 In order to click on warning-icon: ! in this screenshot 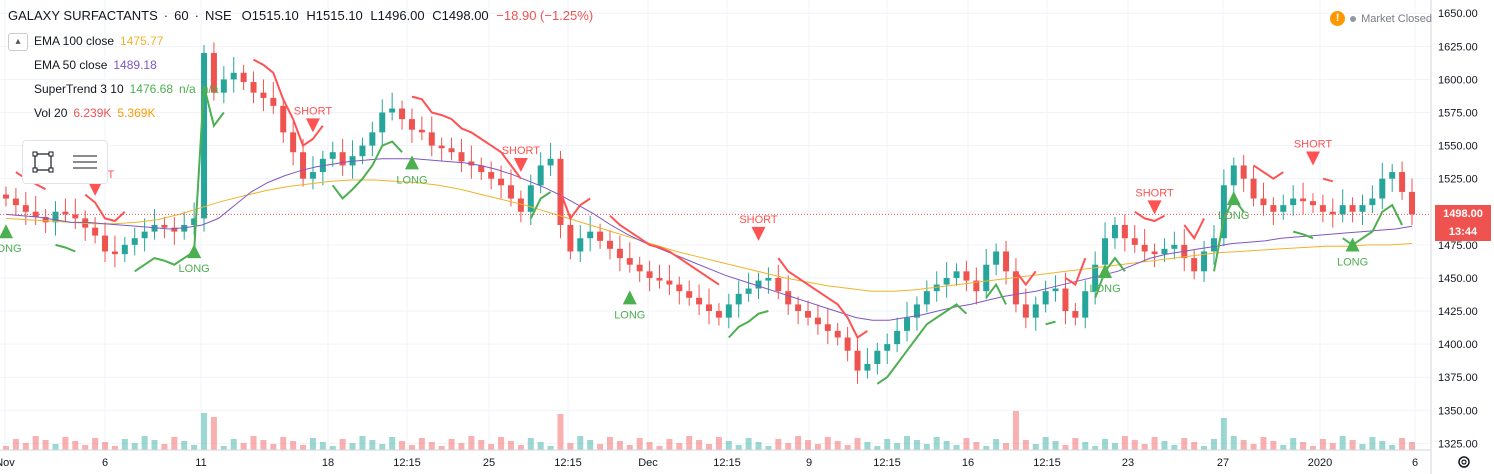, I will do `click(1338, 18)`.